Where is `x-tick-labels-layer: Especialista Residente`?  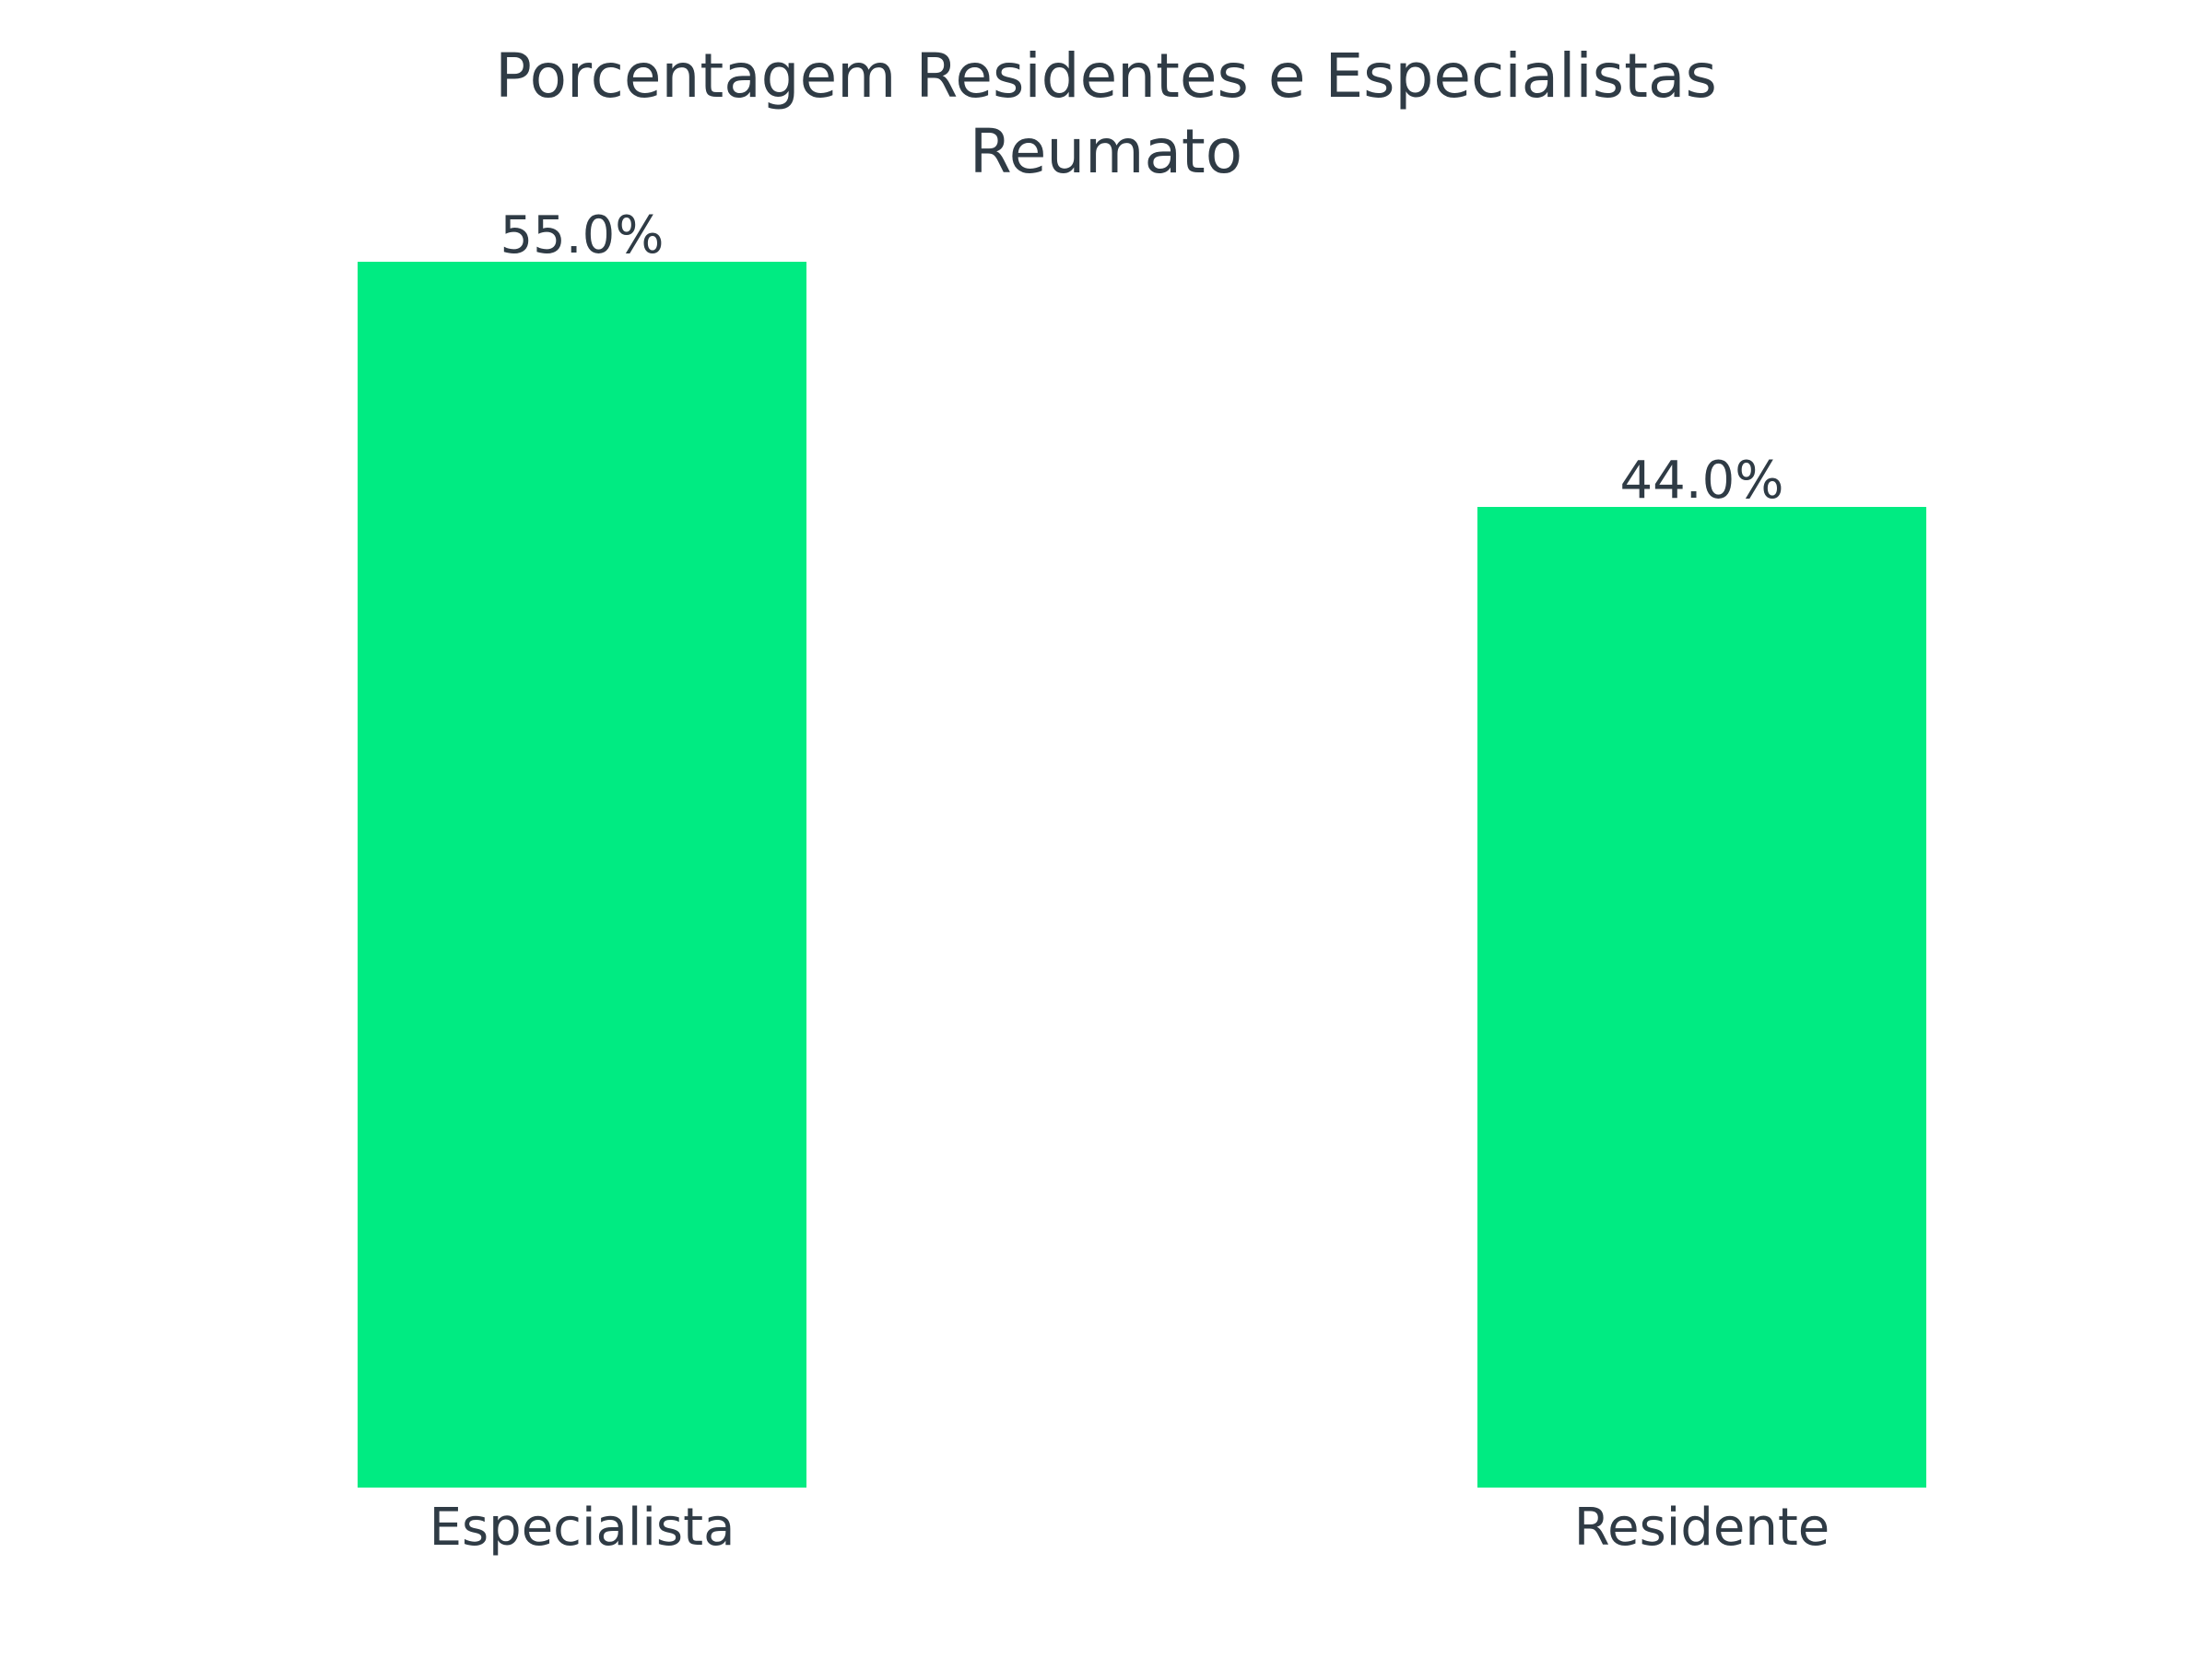 x-tick-labels-layer: Especialista Residente is located at coordinates (1129, 1528).